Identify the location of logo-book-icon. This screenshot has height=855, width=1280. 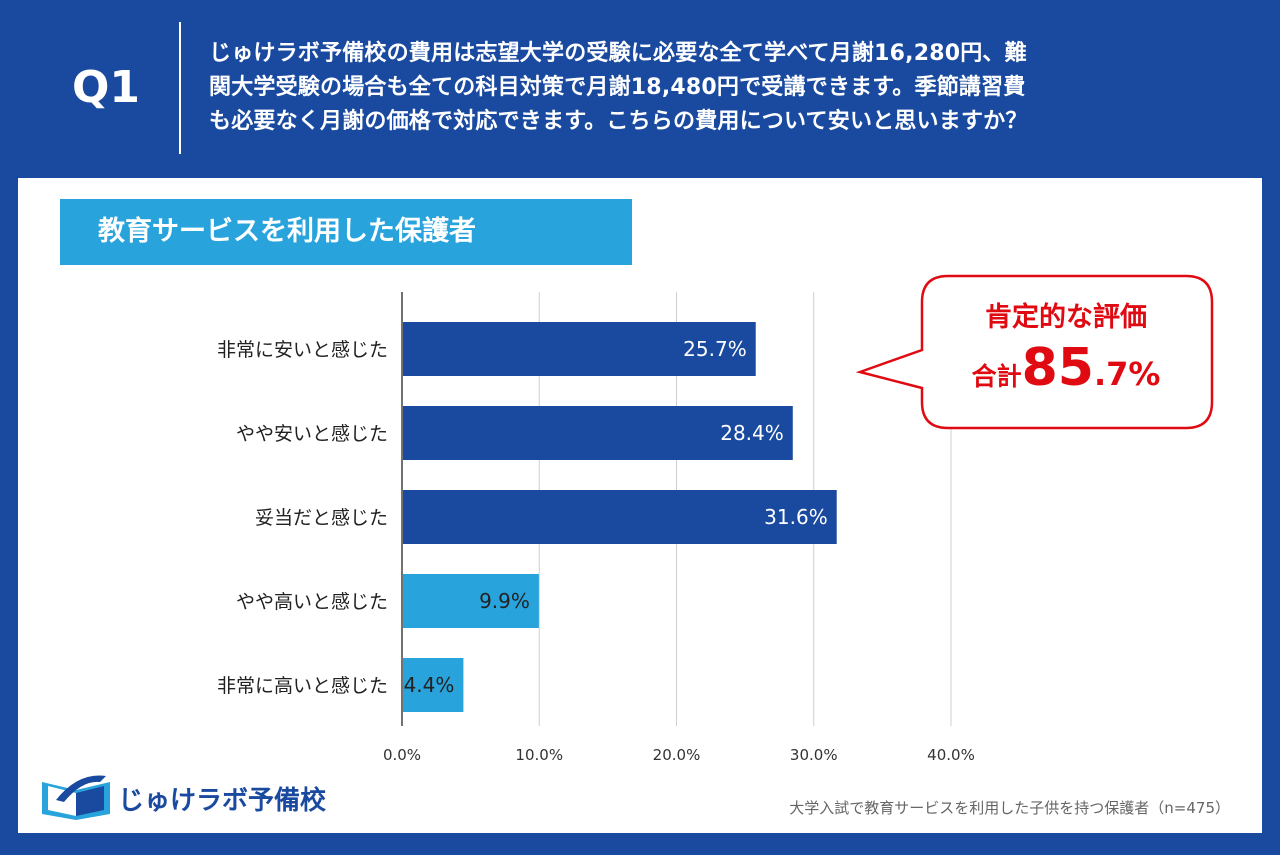
(76, 797).